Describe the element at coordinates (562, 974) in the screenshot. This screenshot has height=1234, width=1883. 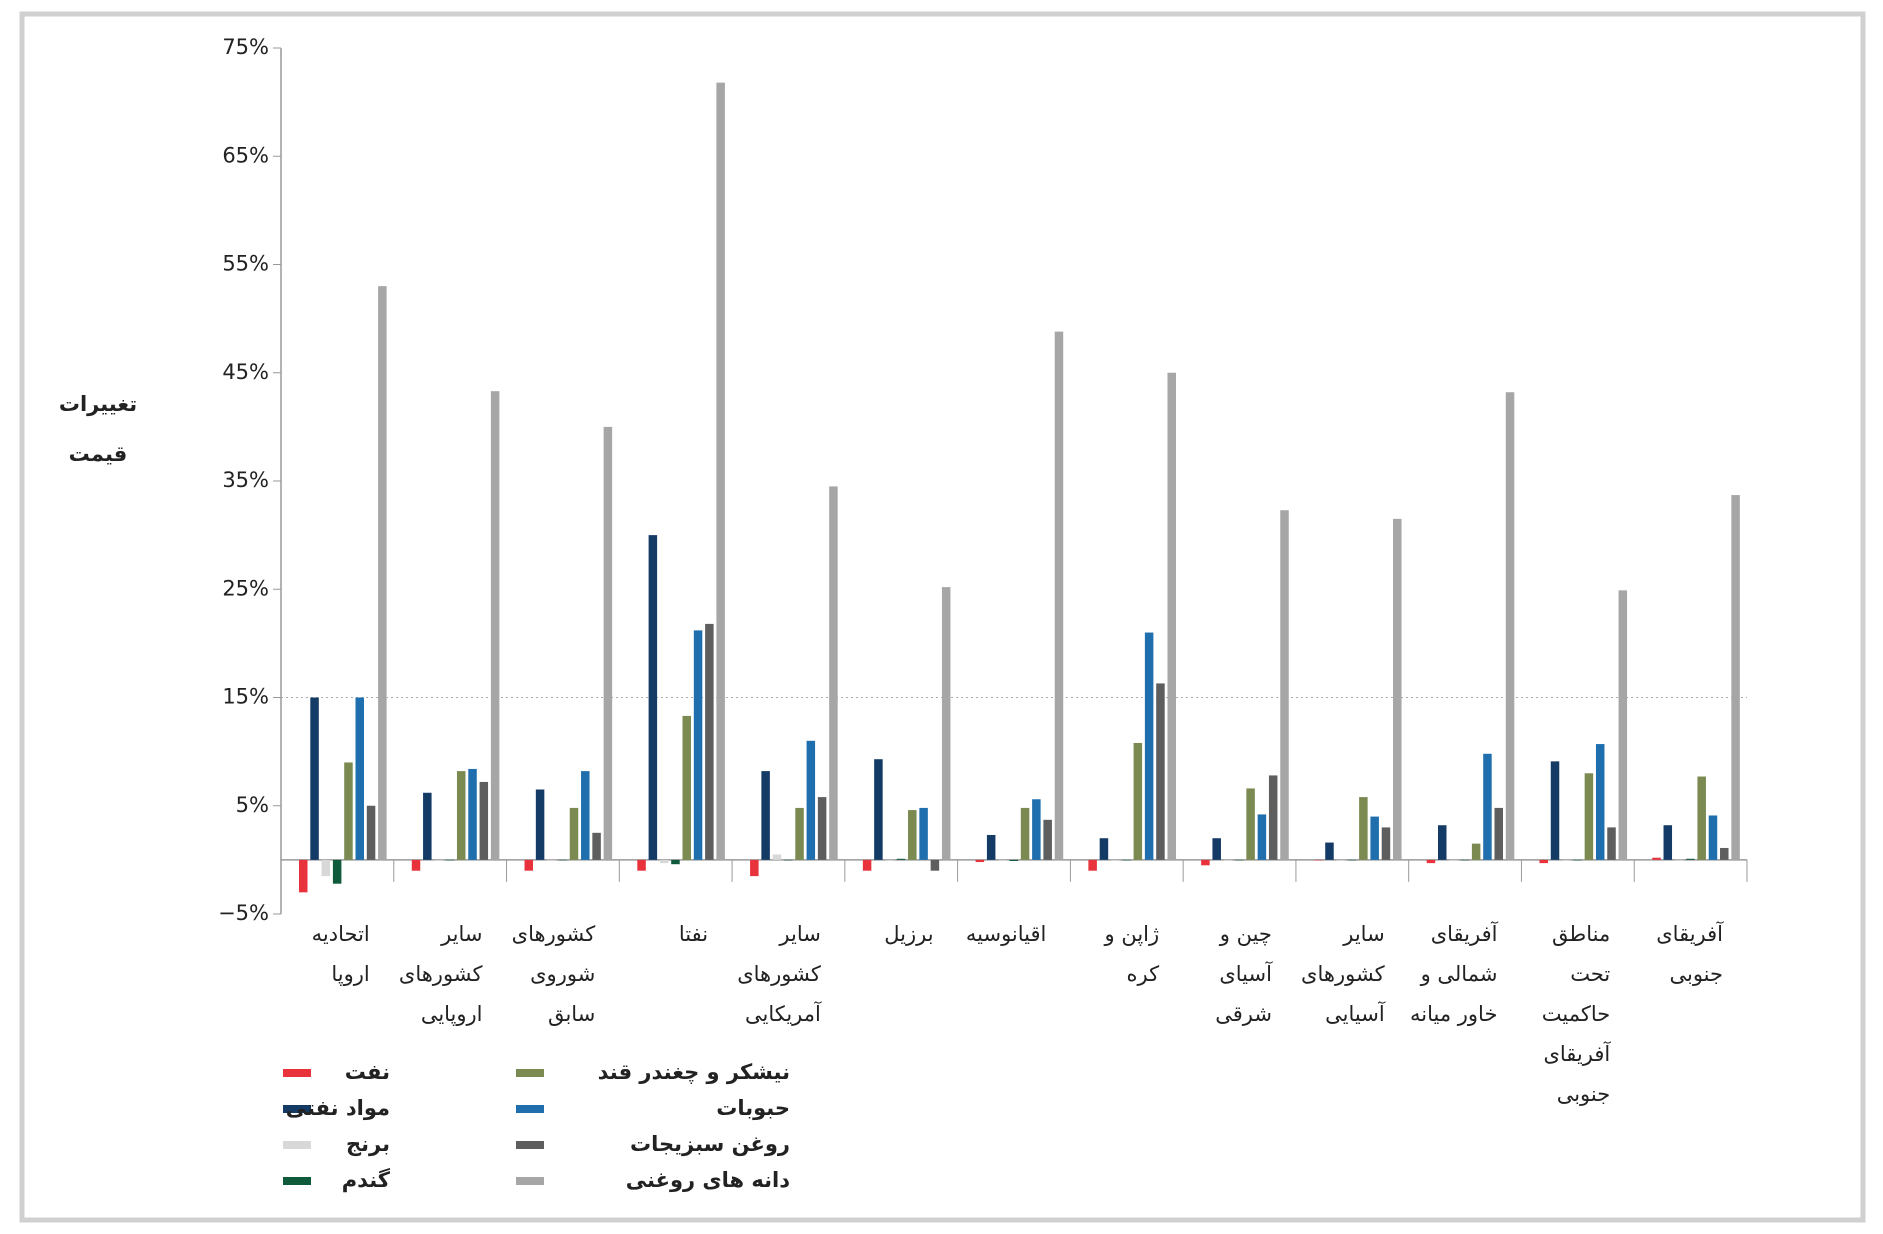
I see `x-tick-label: شوروی` at that location.